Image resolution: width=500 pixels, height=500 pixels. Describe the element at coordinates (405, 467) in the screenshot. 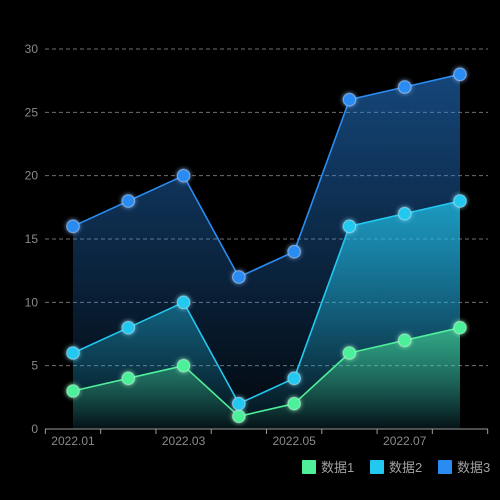

I see `legend-label: 数据2` at that location.